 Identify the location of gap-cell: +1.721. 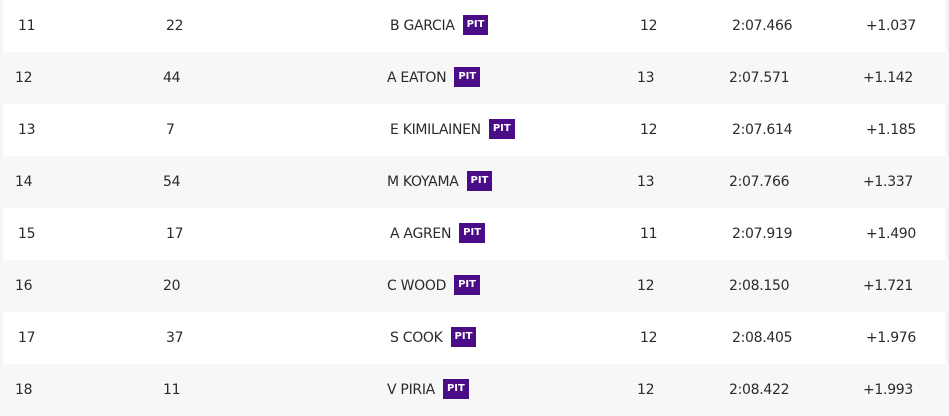
(888, 286).